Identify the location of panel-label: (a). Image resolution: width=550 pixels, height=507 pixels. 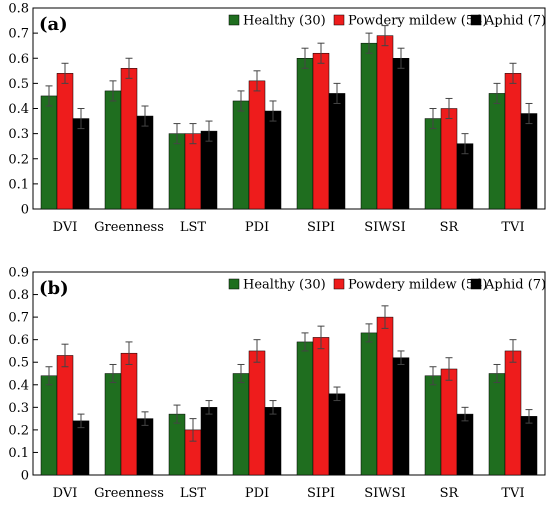
(53, 24).